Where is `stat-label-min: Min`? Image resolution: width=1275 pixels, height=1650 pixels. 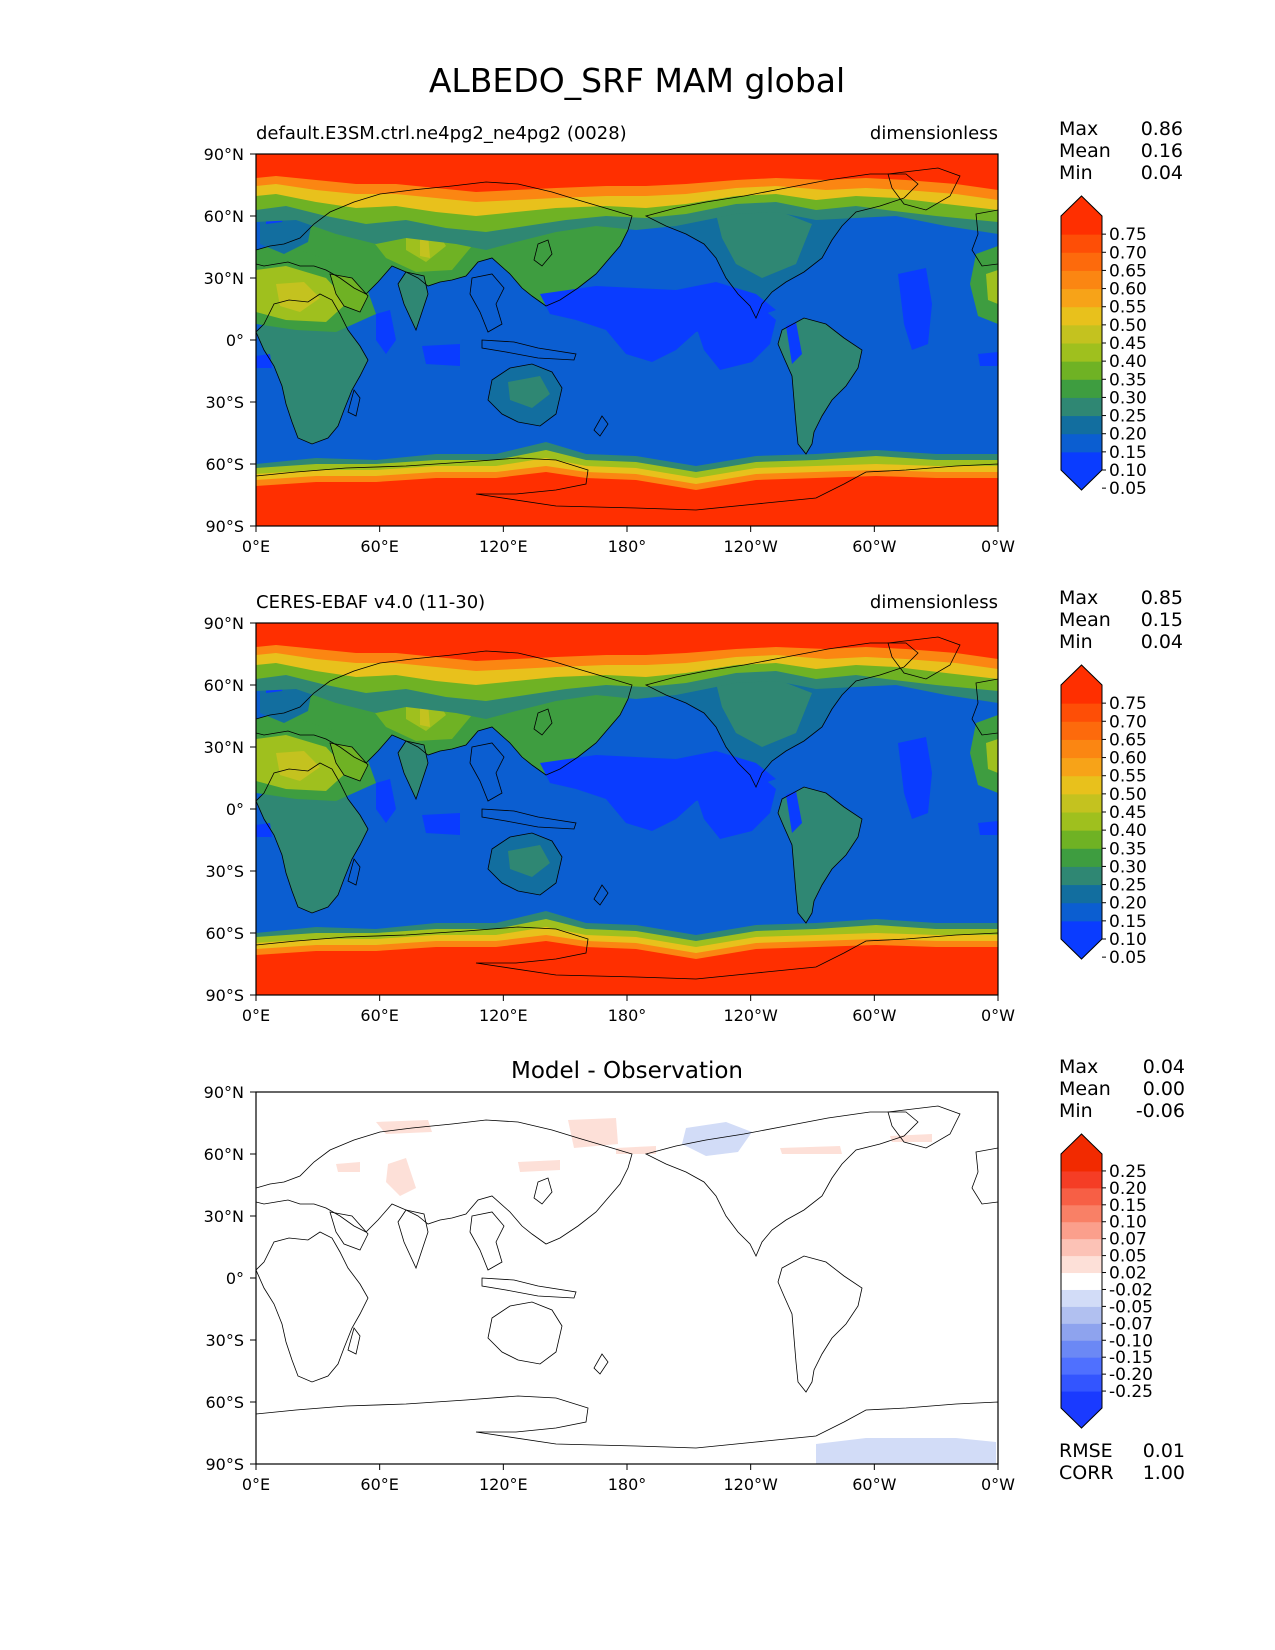 stat-label-min: Min is located at coordinates (1076, 642).